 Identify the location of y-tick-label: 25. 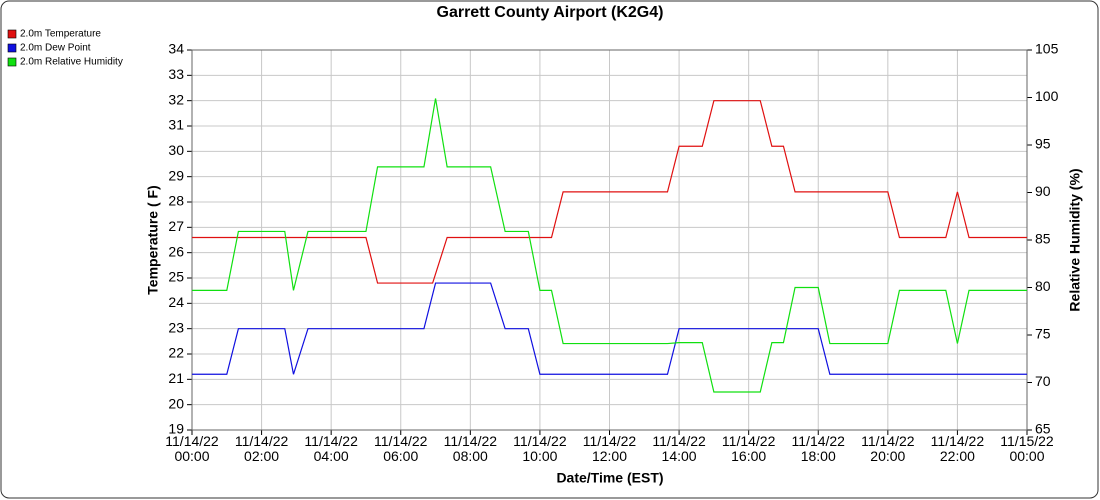
(176, 277).